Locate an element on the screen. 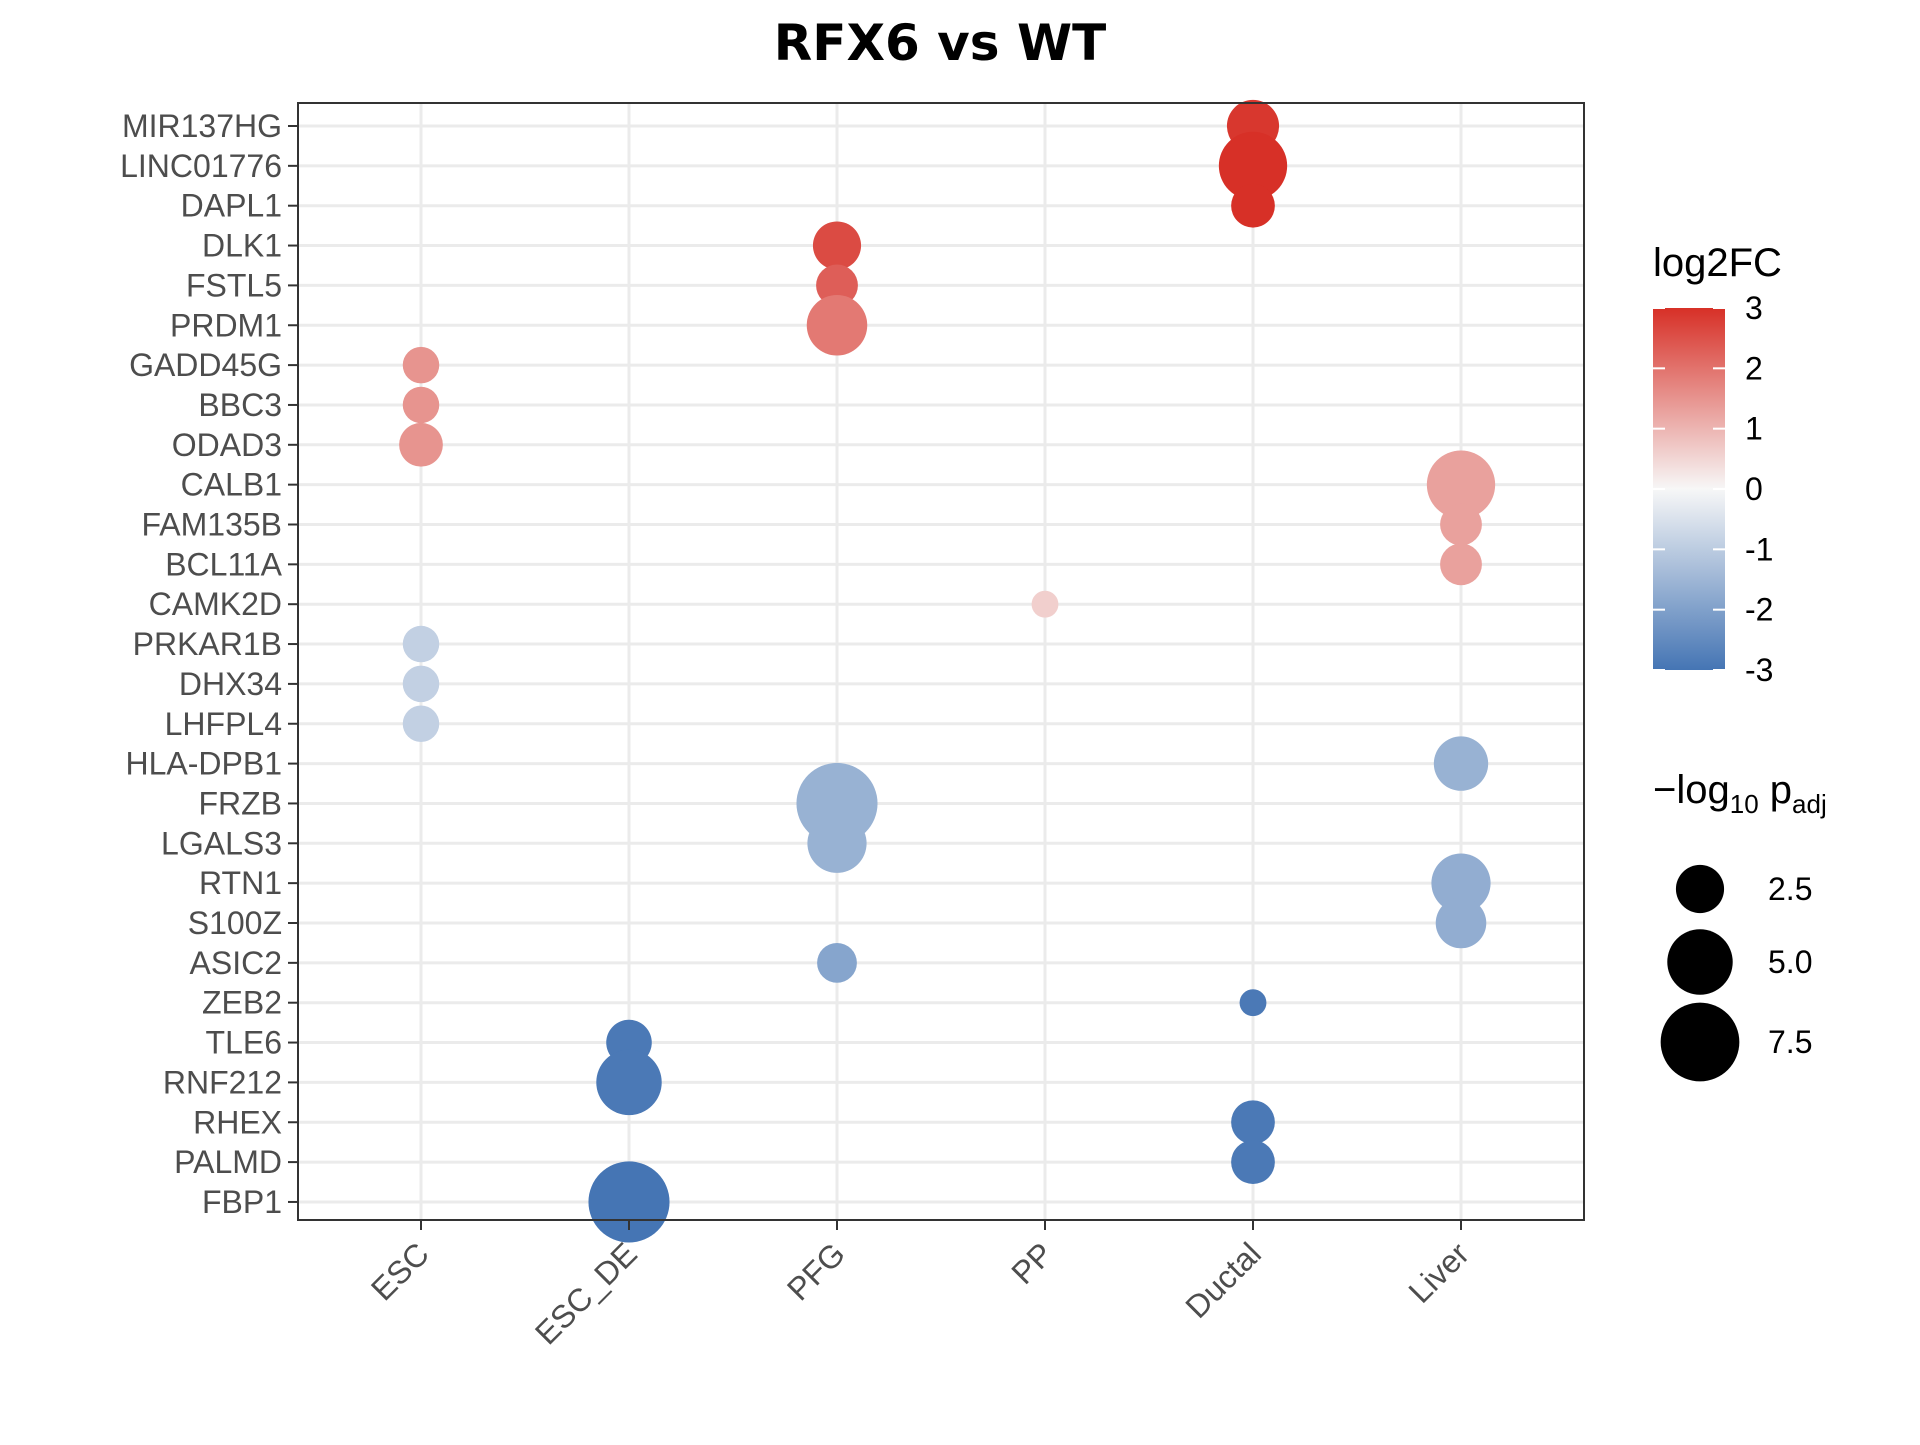 This screenshot has height=1445, width=1920. ytick-label: GADD45G is located at coordinates (205, 365).